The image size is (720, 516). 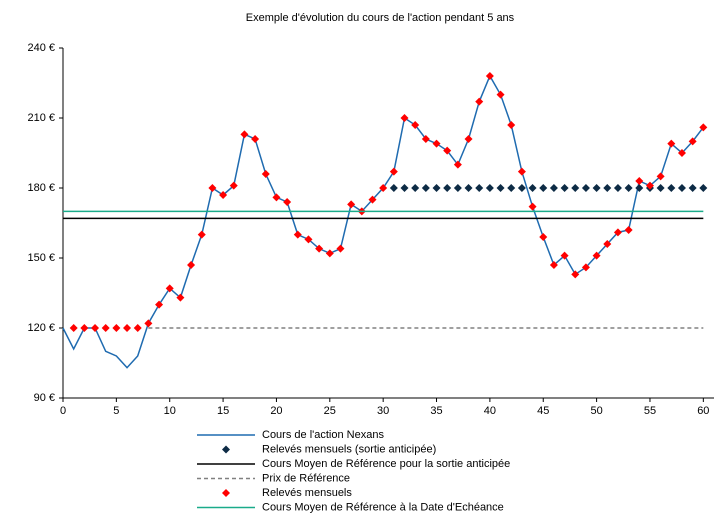 I want to click on x-tick-label: 35, so click(x=436, y=411).